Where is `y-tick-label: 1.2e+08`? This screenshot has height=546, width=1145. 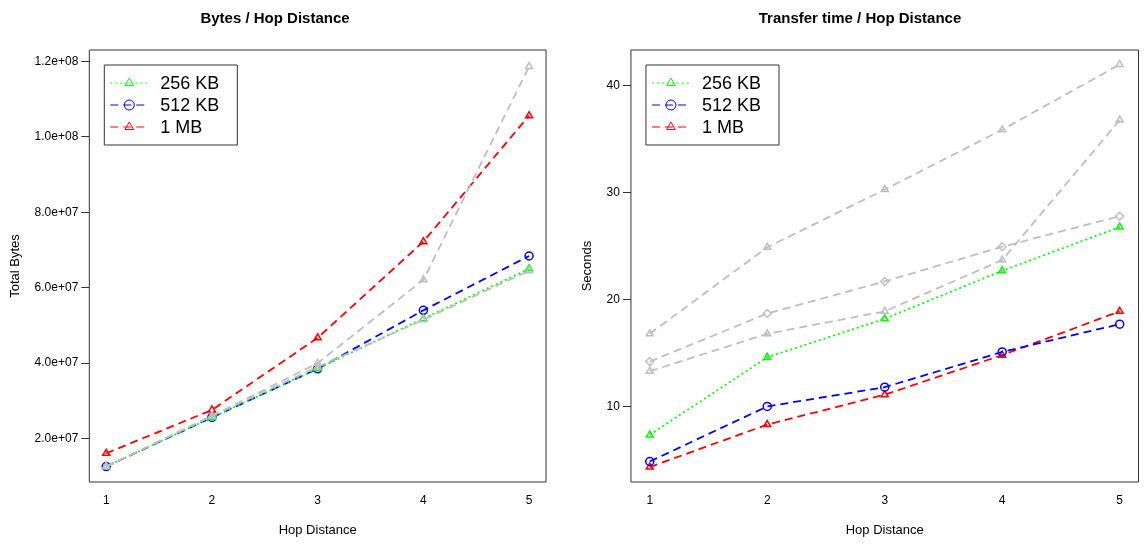
y-tick-label: 1.2e+08 is located at coordinates (56, 60).